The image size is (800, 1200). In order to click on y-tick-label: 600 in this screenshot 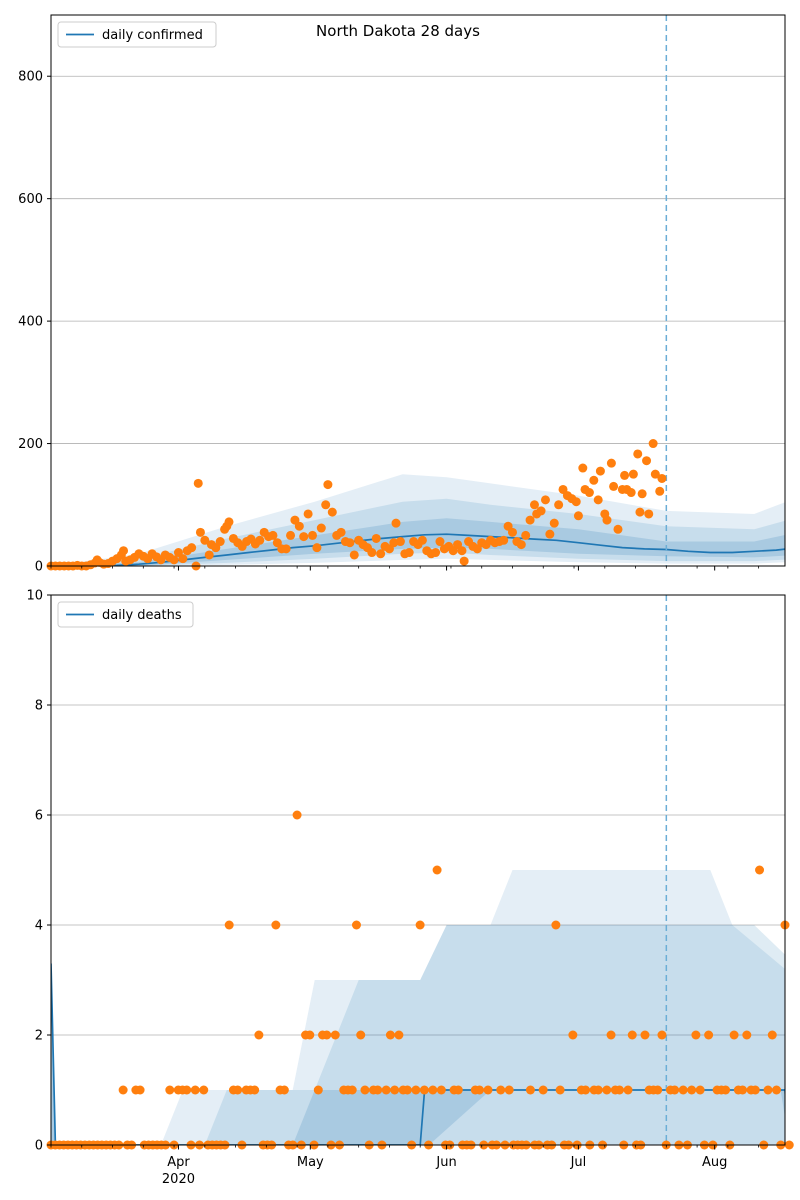, I will do `click(30, 199)`.